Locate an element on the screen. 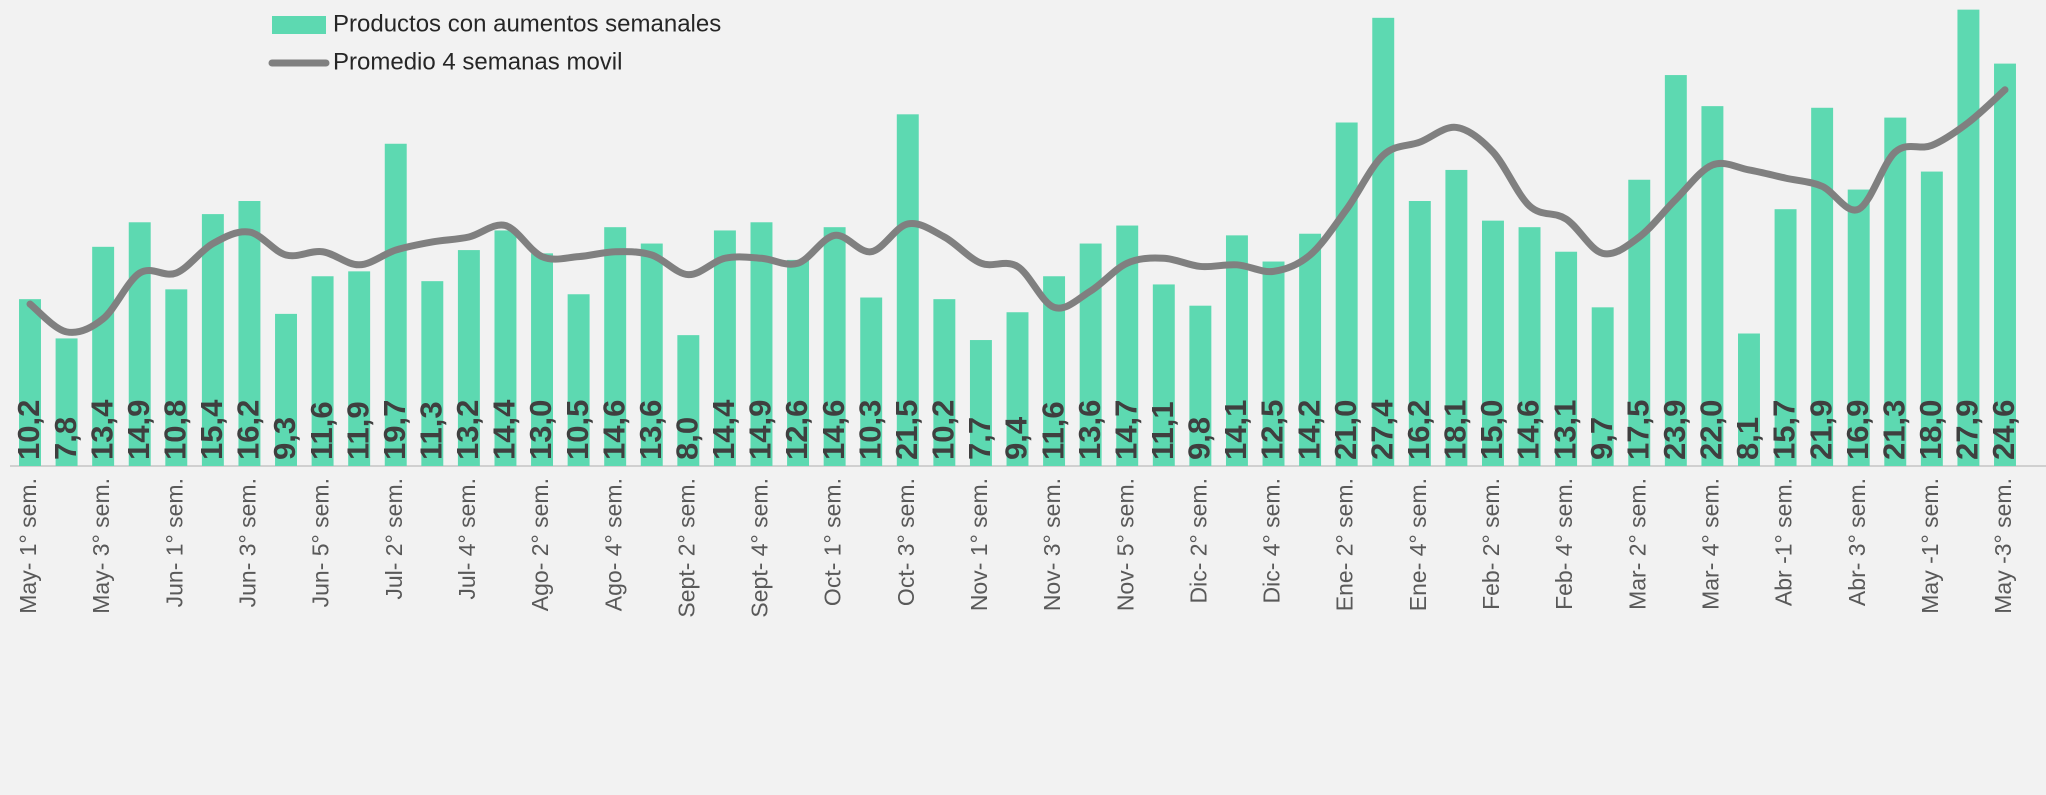  data-label: 13,0 is located at coordinates (540, 430).